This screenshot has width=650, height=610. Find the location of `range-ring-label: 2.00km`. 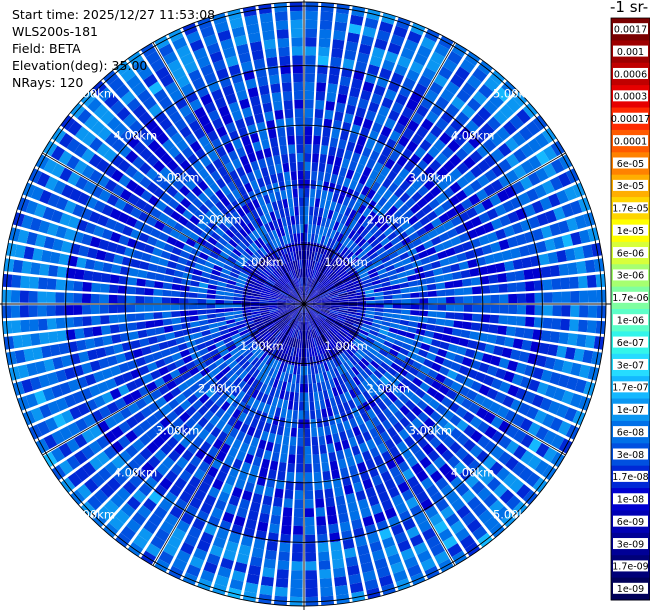

range-ring-label: 2.00km is located at coordinates (219, 220).